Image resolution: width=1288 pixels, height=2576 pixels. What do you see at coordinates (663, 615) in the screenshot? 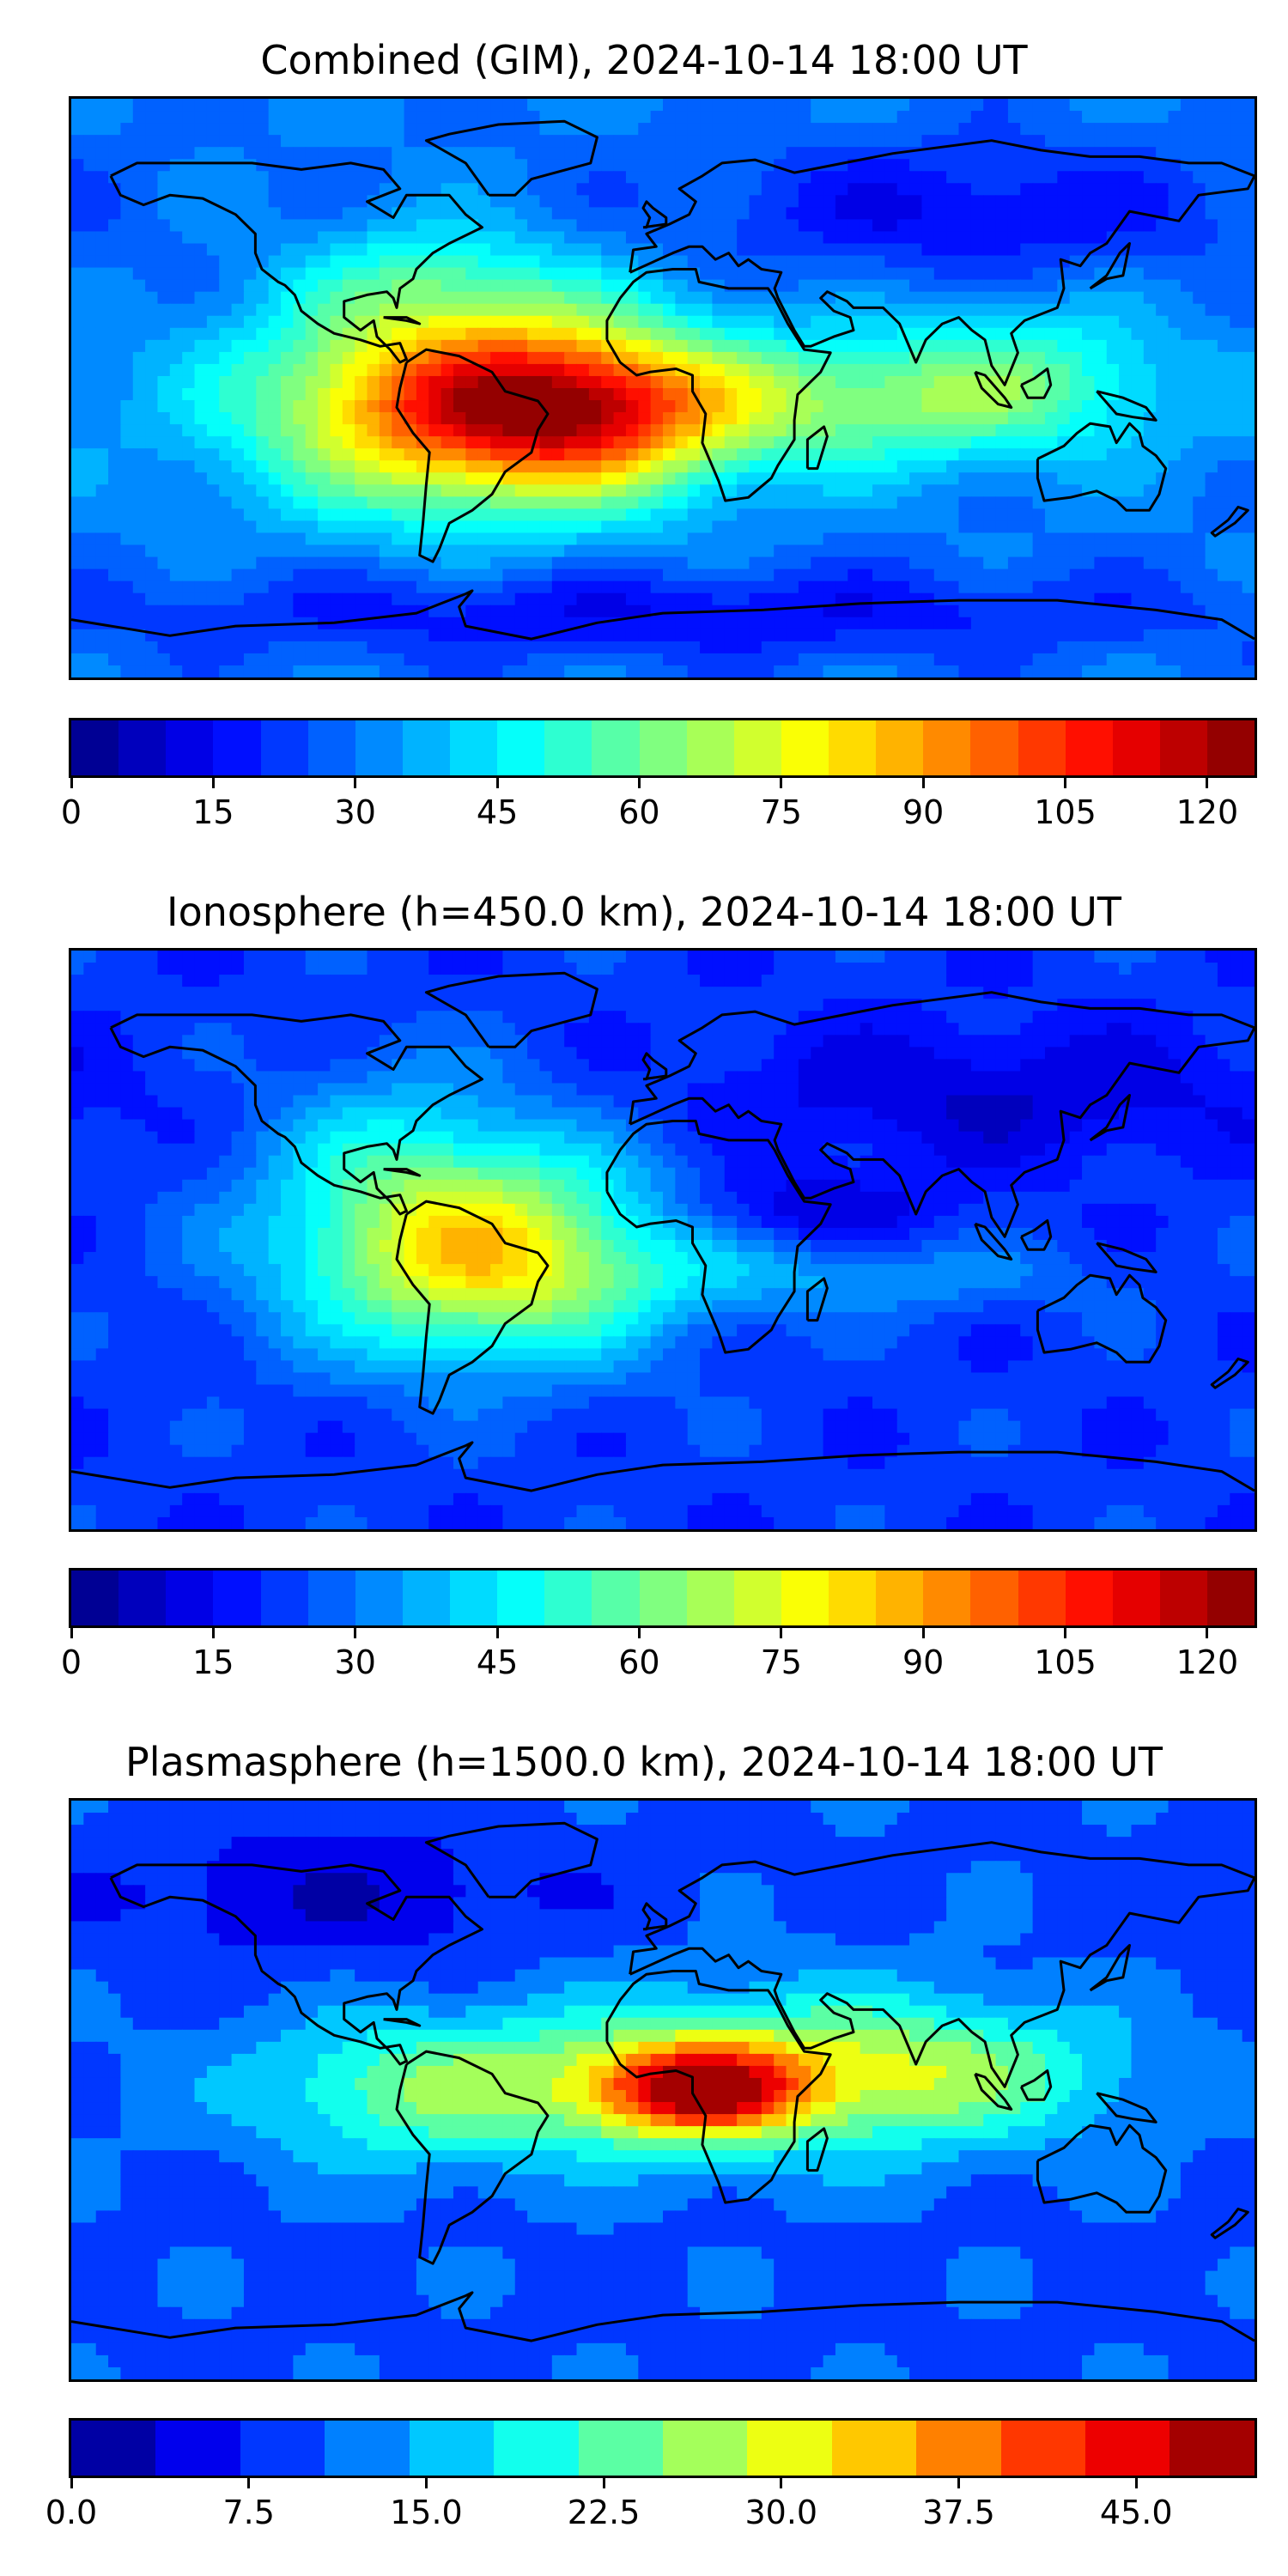
I see `coastline` at bounding box center [663, 615].